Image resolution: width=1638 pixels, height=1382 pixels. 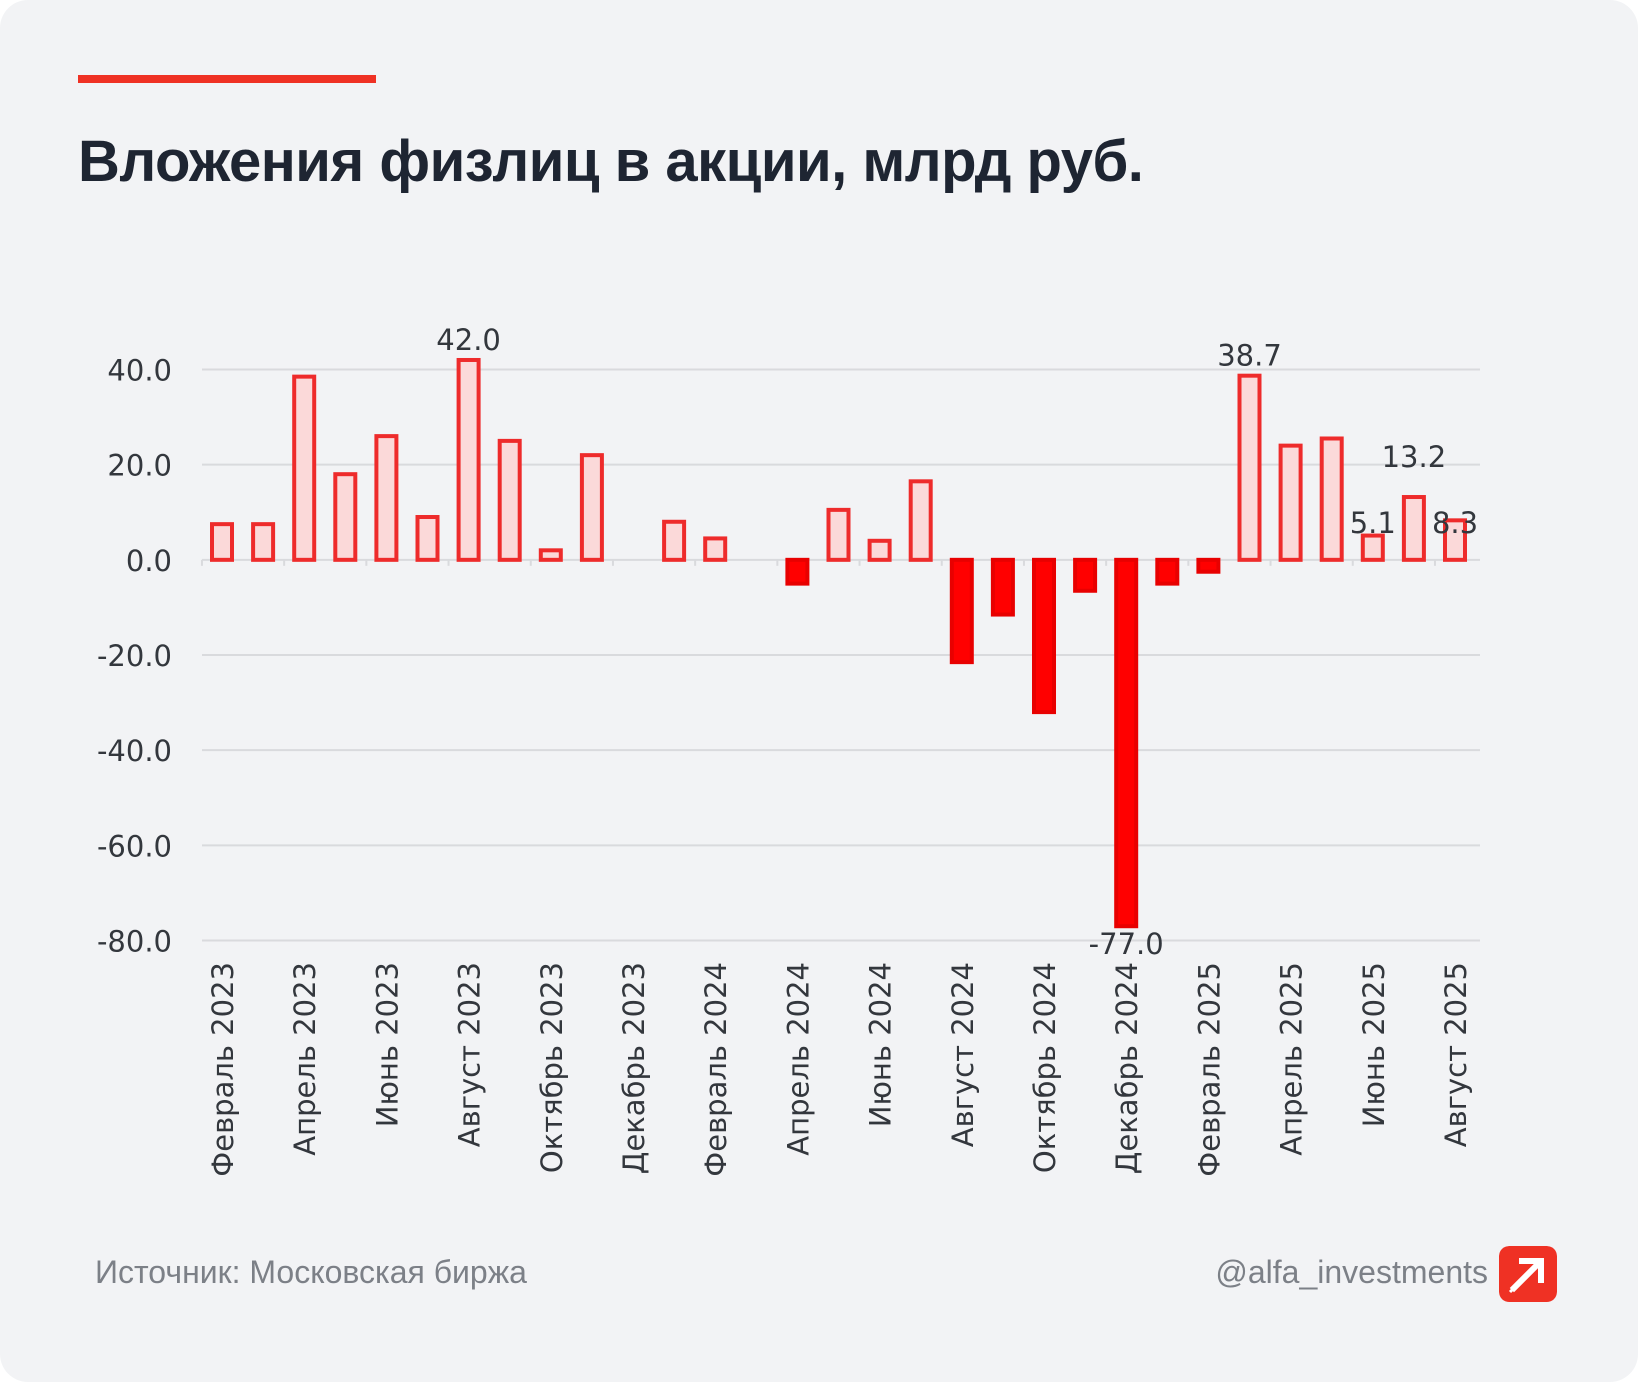 I want to click on x-tick-label: Декабрь 2023, so click(x=634, y=1068).